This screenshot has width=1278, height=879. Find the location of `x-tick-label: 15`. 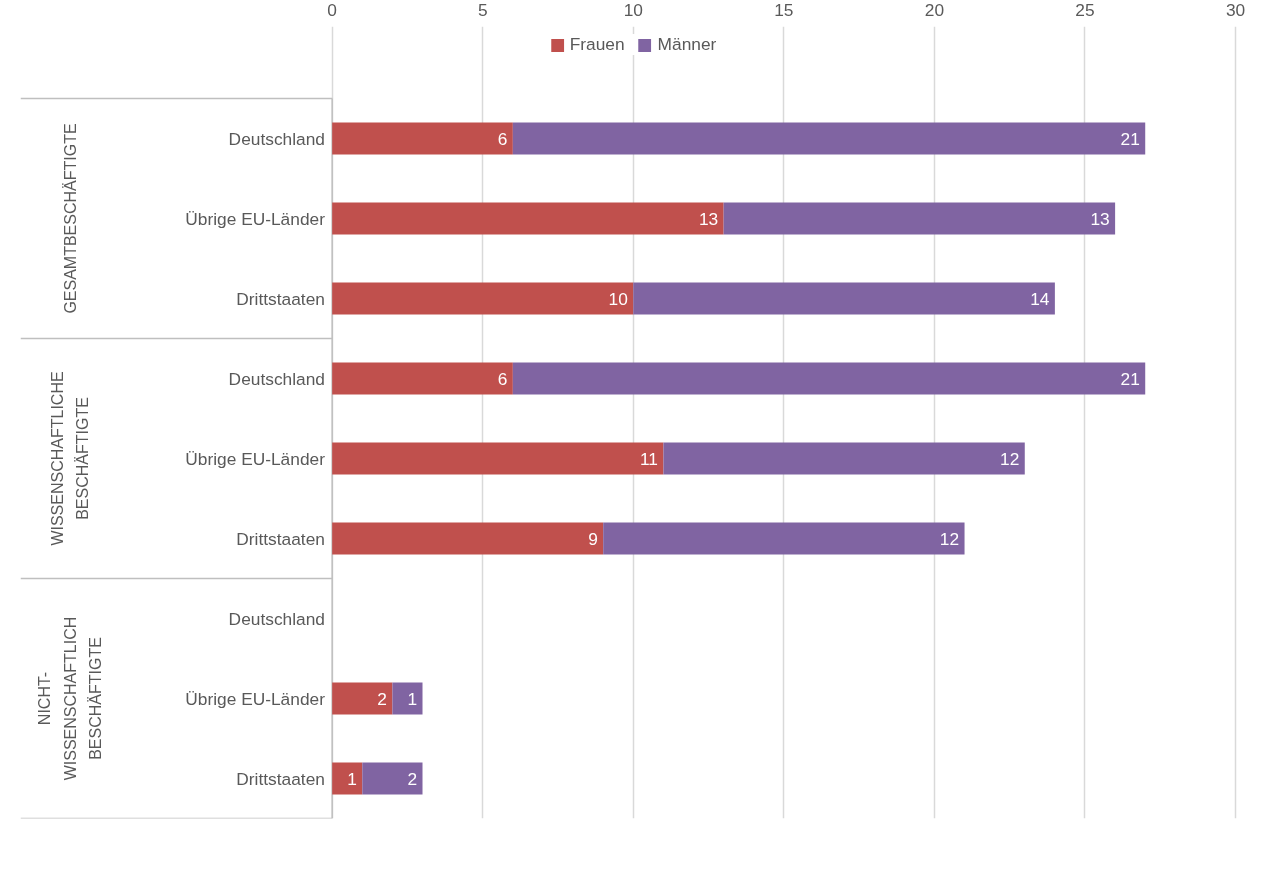

x-tick-label: 15 is located at coordinates (784, 10).